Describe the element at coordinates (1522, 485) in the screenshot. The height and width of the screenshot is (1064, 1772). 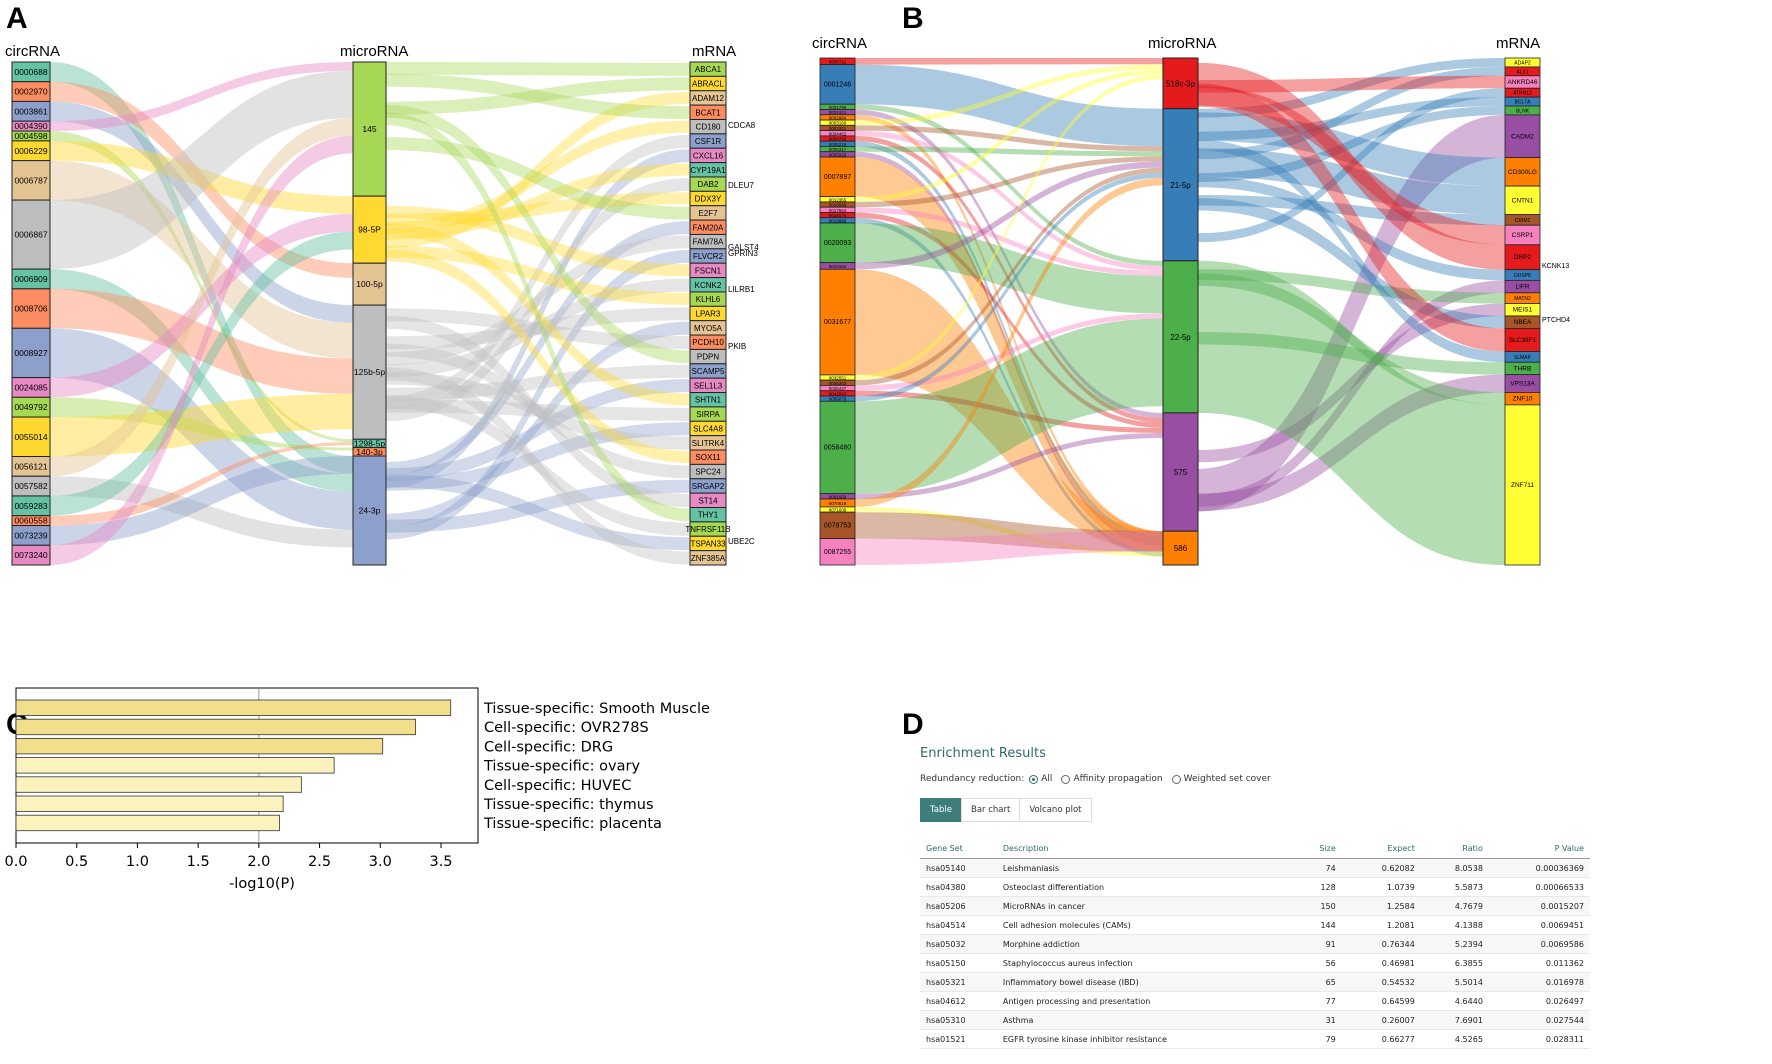
I see `mrna-node` at that location.